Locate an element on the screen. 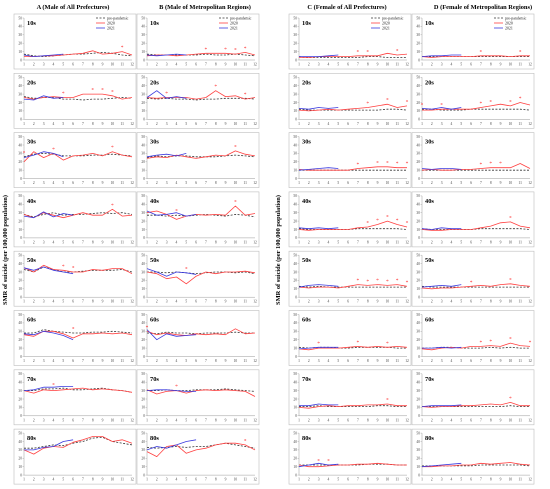  panel-age-label: 30s is located at coordinates (154, 142).